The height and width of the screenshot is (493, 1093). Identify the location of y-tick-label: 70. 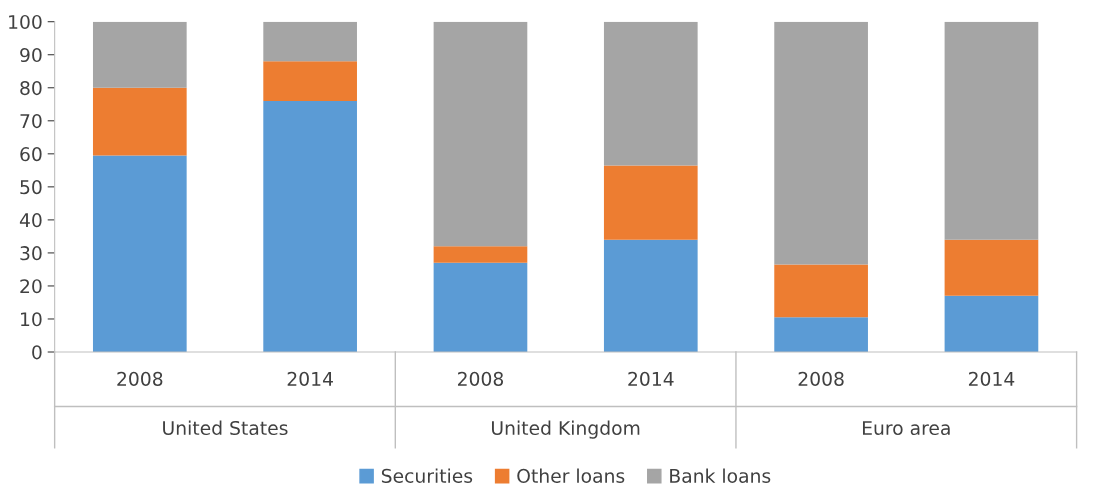
(31, 121).